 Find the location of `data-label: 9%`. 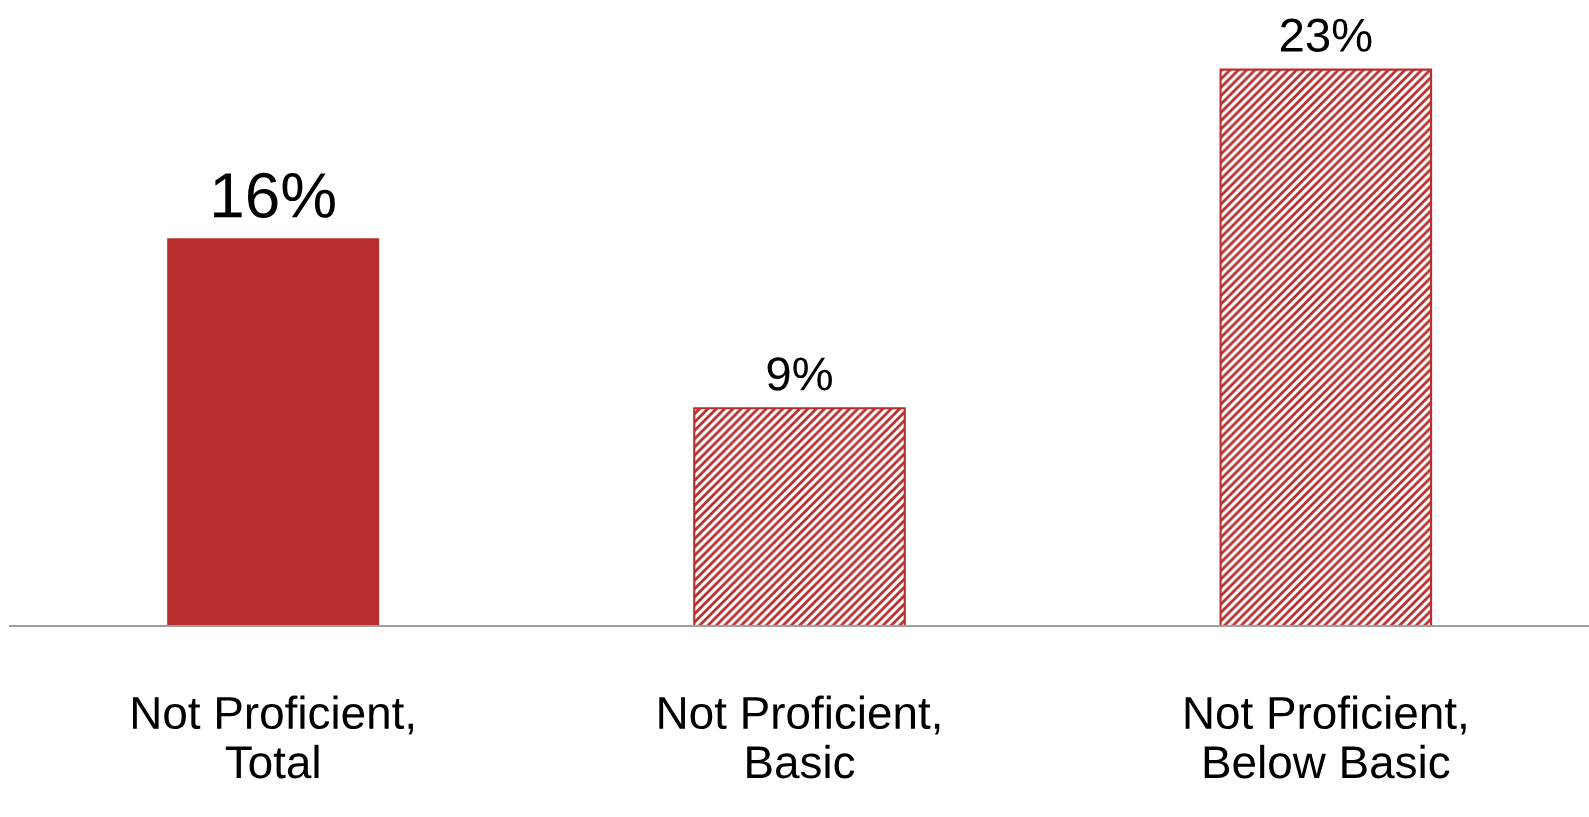

data-label: 9% is located at coordinates (799, 374).